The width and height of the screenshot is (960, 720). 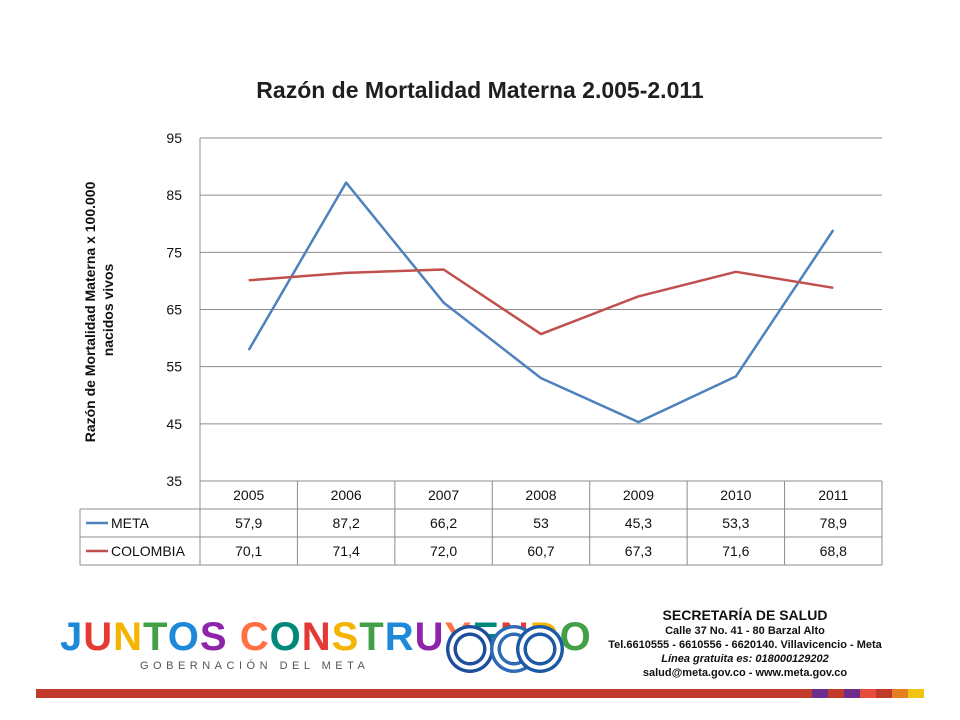 I want to click on footer-color-bar, so click(x=480, y=693).